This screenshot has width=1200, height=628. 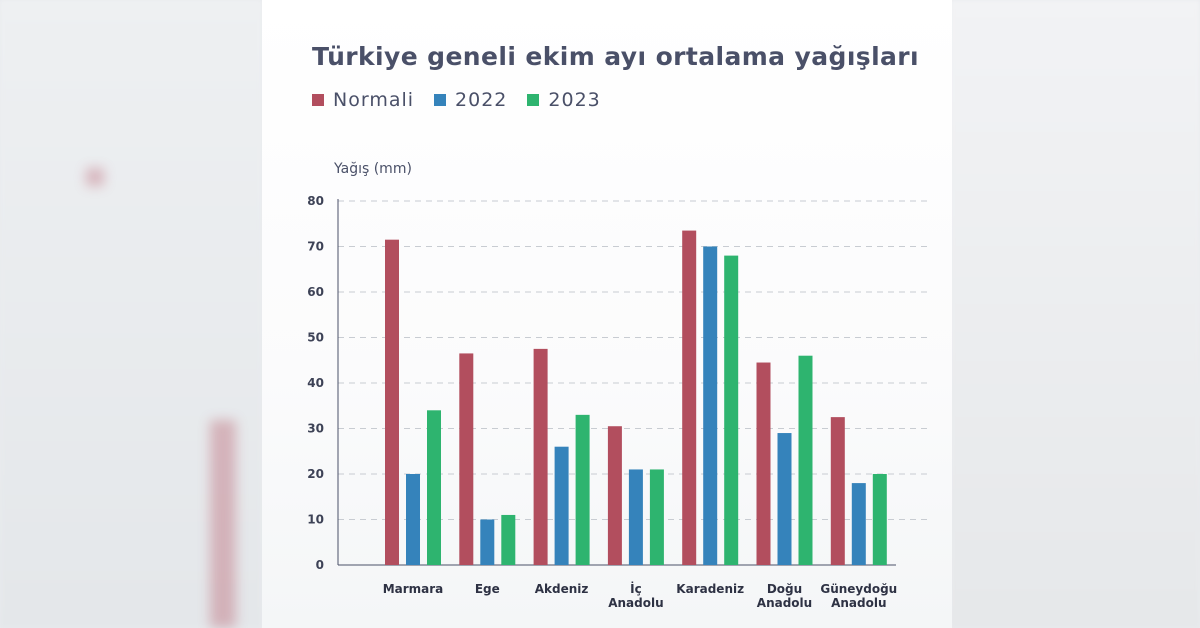 What do you see at coordinates (315, 247) in the screenshot?
I see `y-tick-label: 70` at bounding box center [315, 247].